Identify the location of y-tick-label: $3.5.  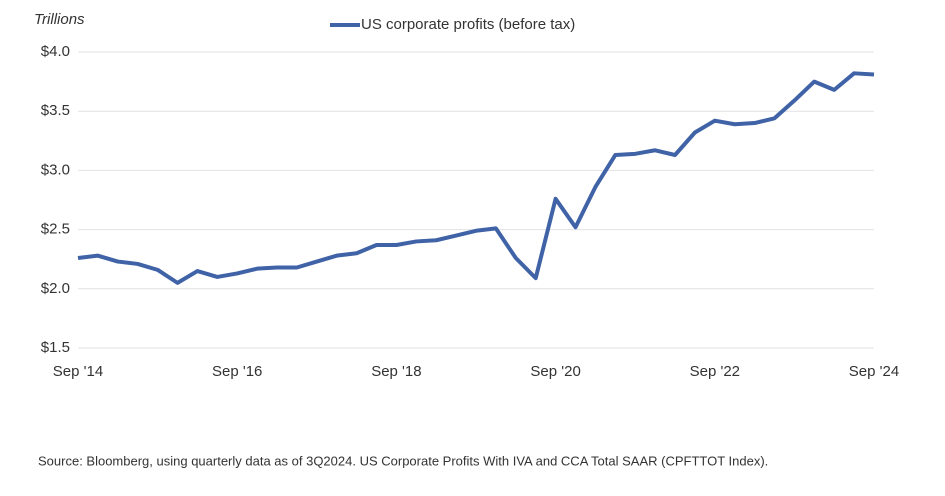
(55, 110).